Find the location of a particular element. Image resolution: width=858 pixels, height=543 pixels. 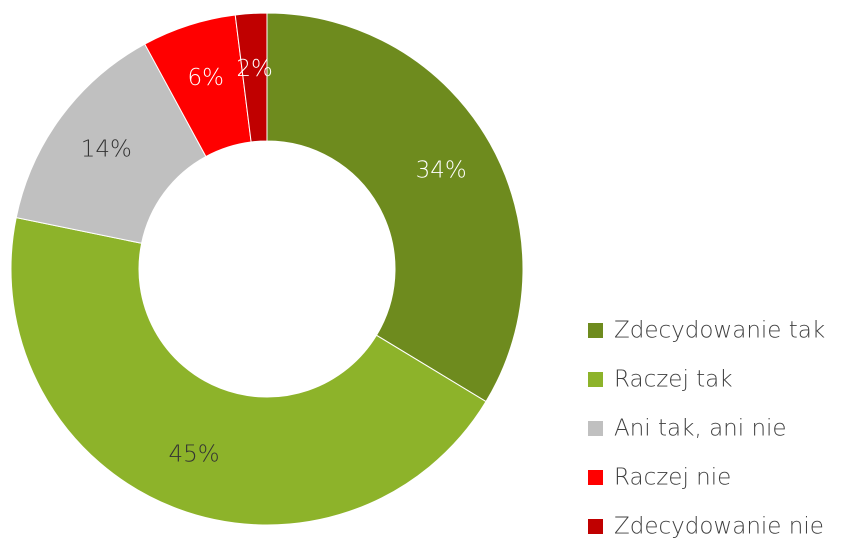

data-label: 6% is located at coordinates (206, 78).